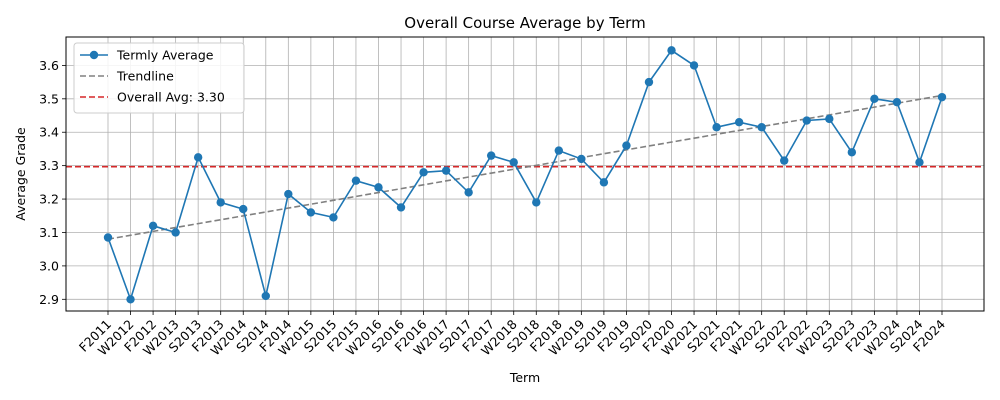  I want to click on y-tick-label: 3.3, so click(49, 165).